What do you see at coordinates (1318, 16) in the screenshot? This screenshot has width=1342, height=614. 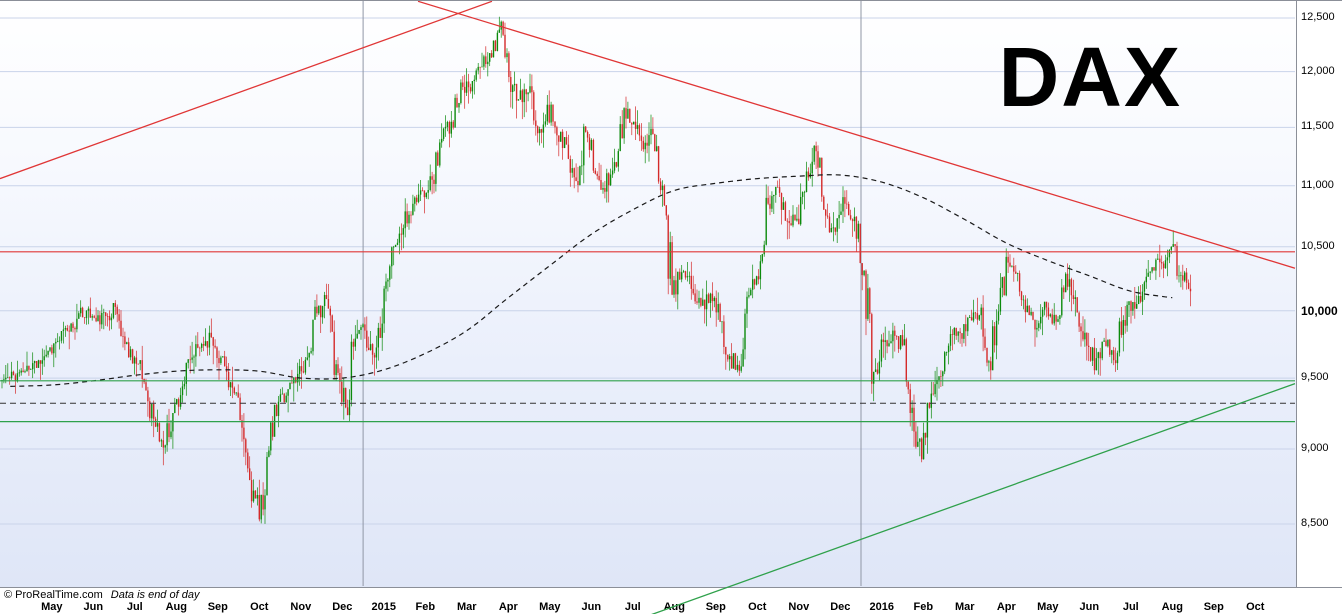 I see `price-tick-label: 12,500` at bounding box center [1318, 16].